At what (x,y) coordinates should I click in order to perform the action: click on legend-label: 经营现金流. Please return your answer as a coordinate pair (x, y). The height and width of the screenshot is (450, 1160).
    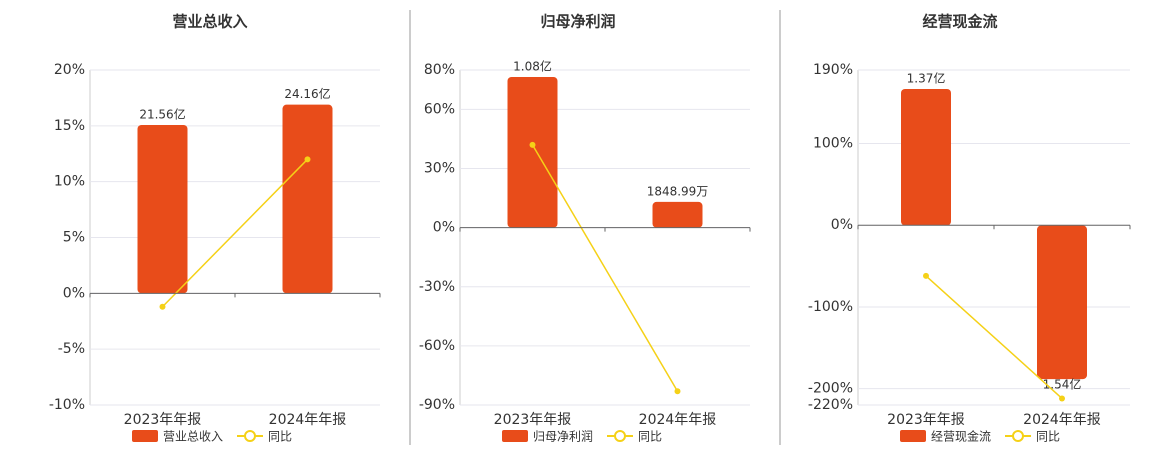
    Looking at the image, I should click on (961, 436).